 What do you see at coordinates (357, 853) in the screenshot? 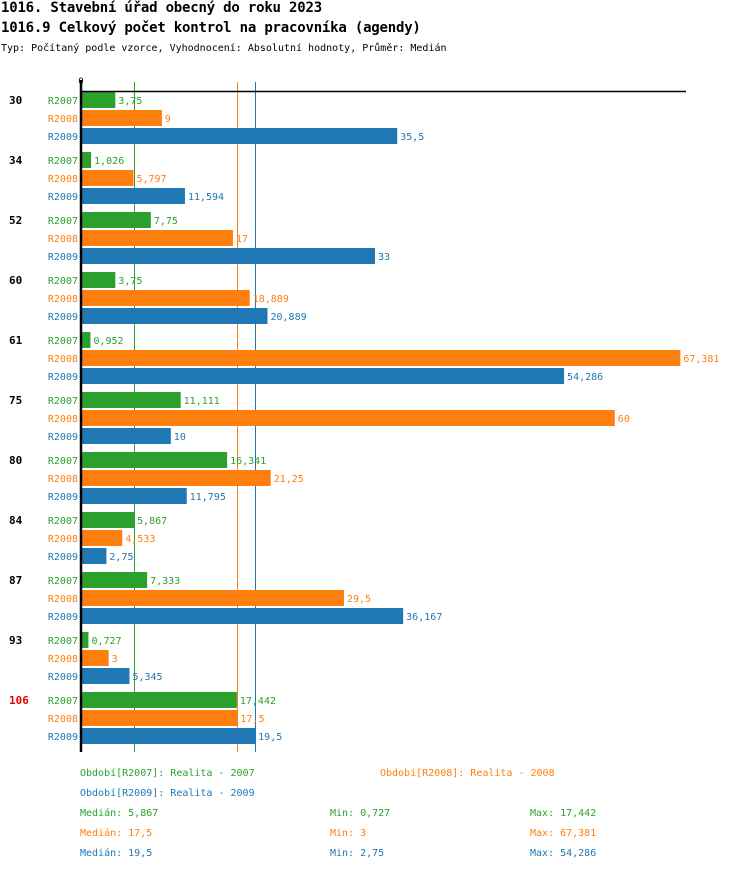
I see `stat-min-r2009: Min: 2,75` at bounding box center [357, 853].